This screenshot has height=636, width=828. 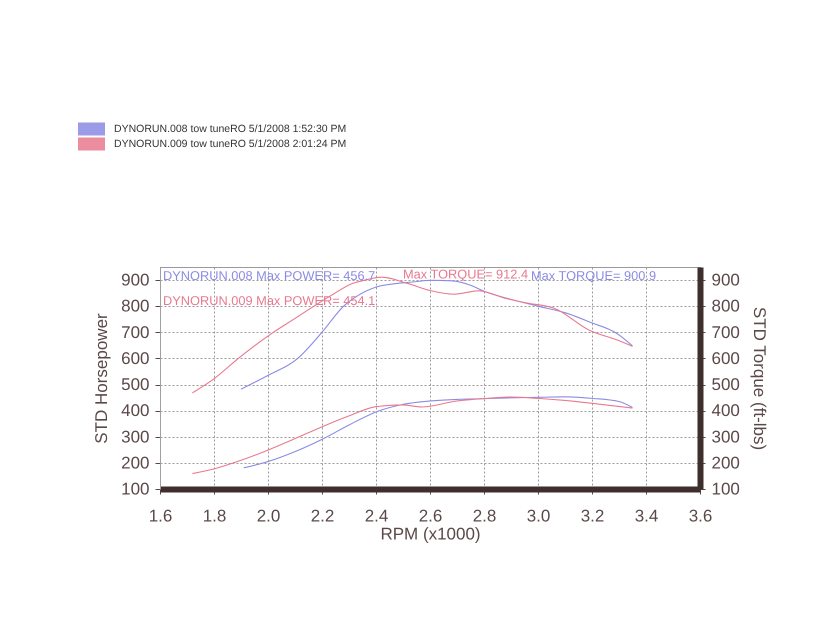 I want to click on y2-tick-label: 200, so click(x=726, y=462).